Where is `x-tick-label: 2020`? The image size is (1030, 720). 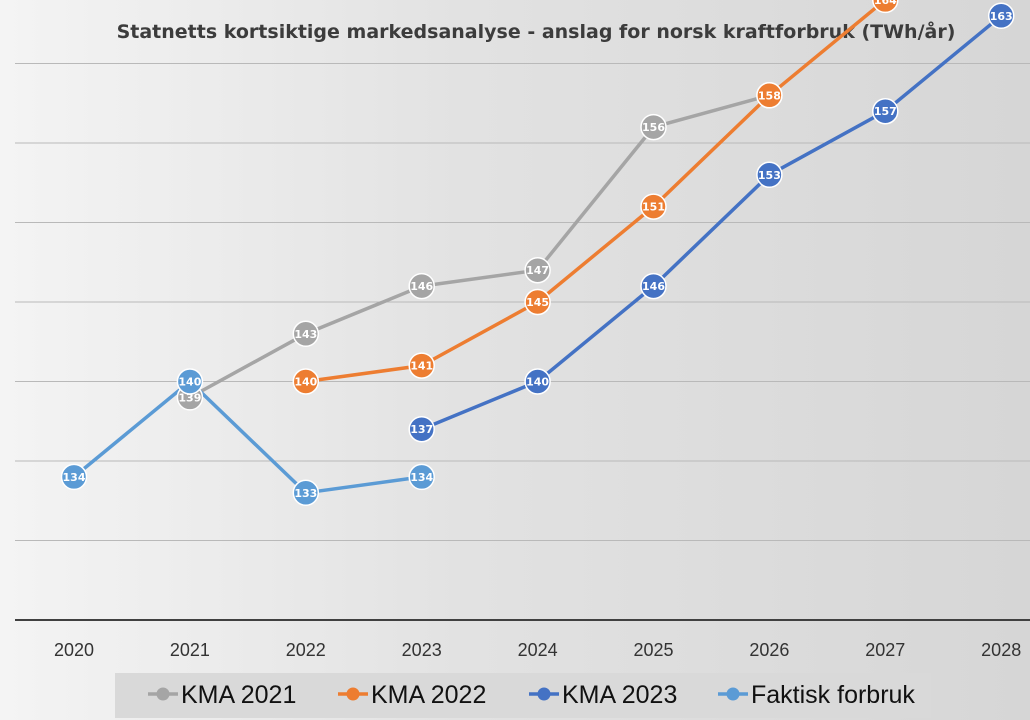 x-tick-label: 2020 is located at coordinates (74, 650).